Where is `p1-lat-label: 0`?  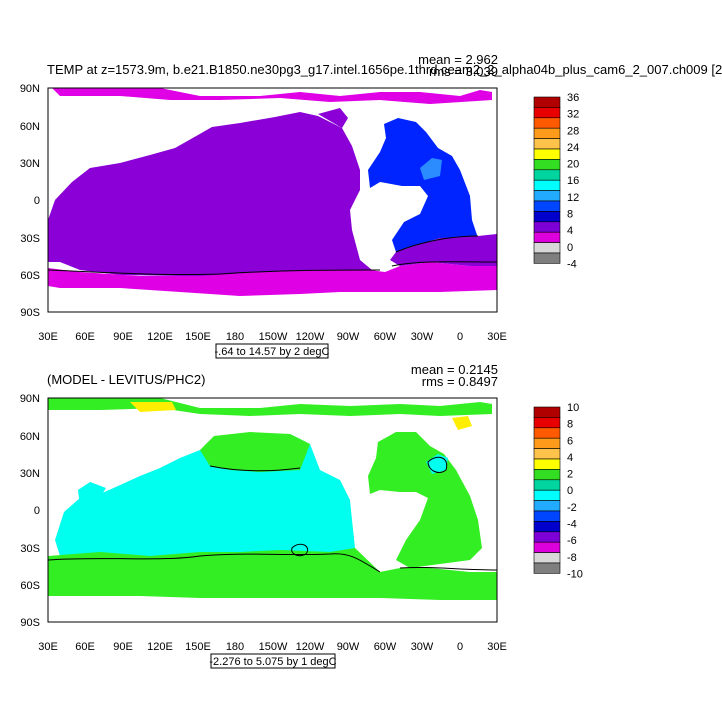 p1-lat-label: 0 is located at coordinates (37, 201).